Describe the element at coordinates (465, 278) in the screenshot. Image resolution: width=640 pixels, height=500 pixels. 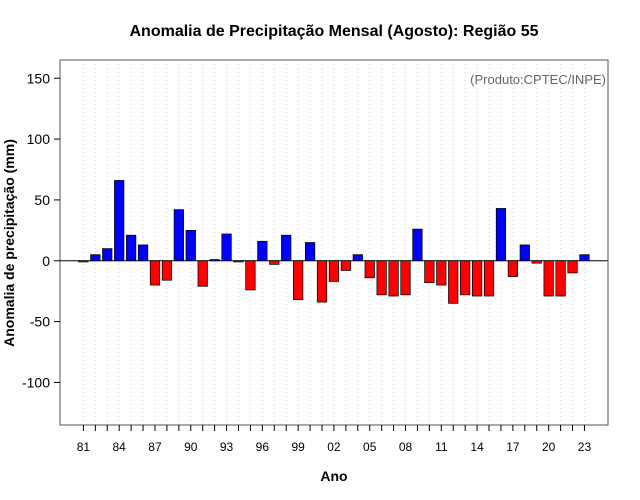
I see `bar-2013` at that location.